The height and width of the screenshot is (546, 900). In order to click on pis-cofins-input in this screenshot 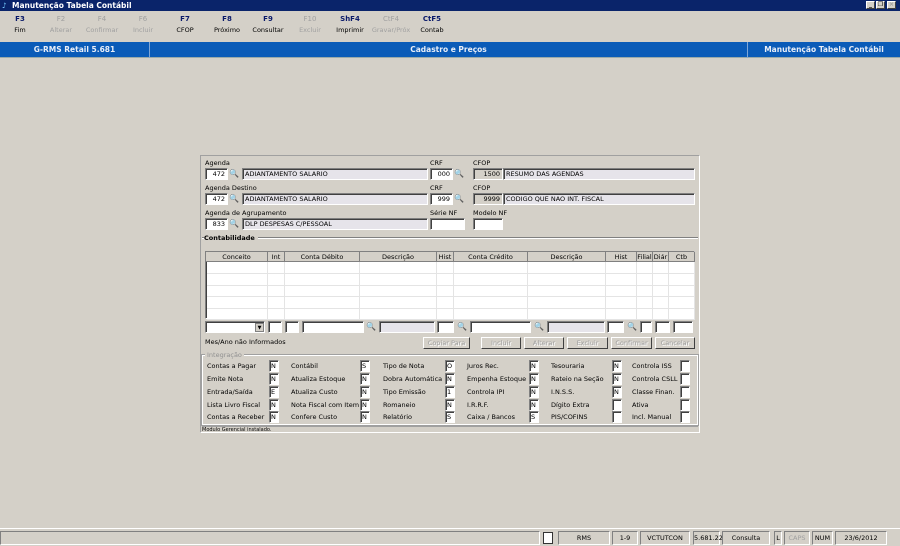, I will do `click(617, 417)`.